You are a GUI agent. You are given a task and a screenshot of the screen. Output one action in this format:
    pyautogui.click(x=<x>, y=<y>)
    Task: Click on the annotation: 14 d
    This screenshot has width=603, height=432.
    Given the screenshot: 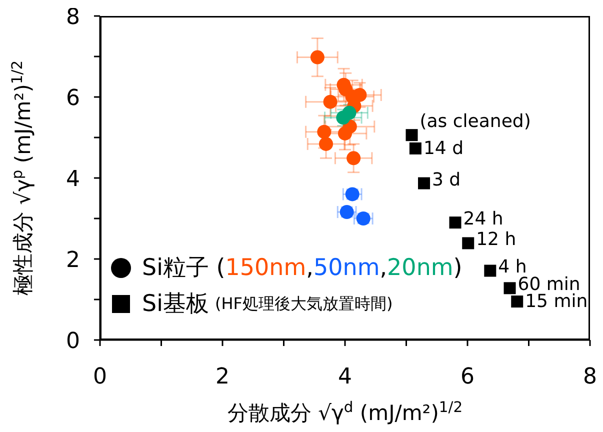 What is the action you would take?
    pyautogui.click(x=443, y=149)
    